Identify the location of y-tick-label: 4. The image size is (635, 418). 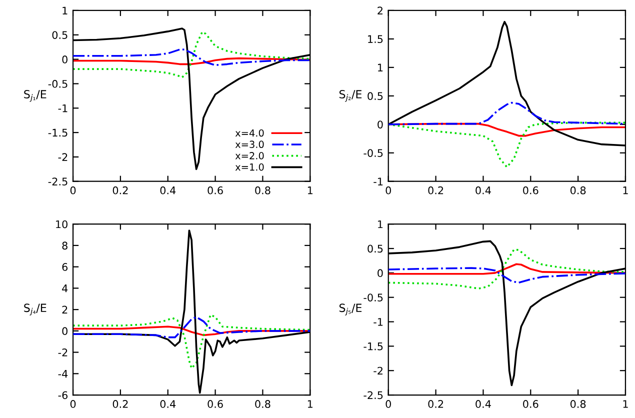
(65, 288).